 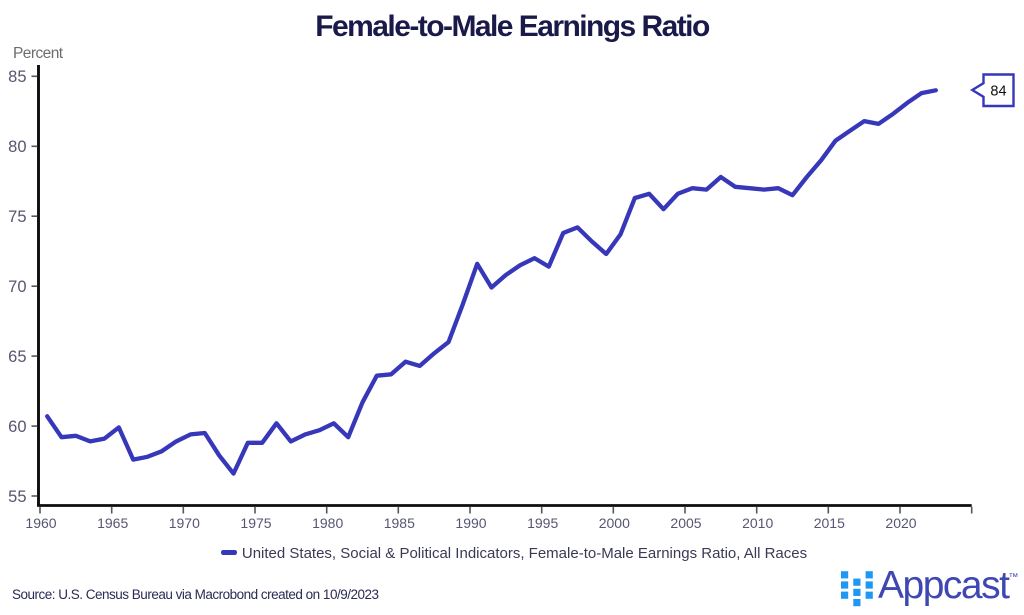 I want to click on svg-text: 1970, so click(x=184, y=523).